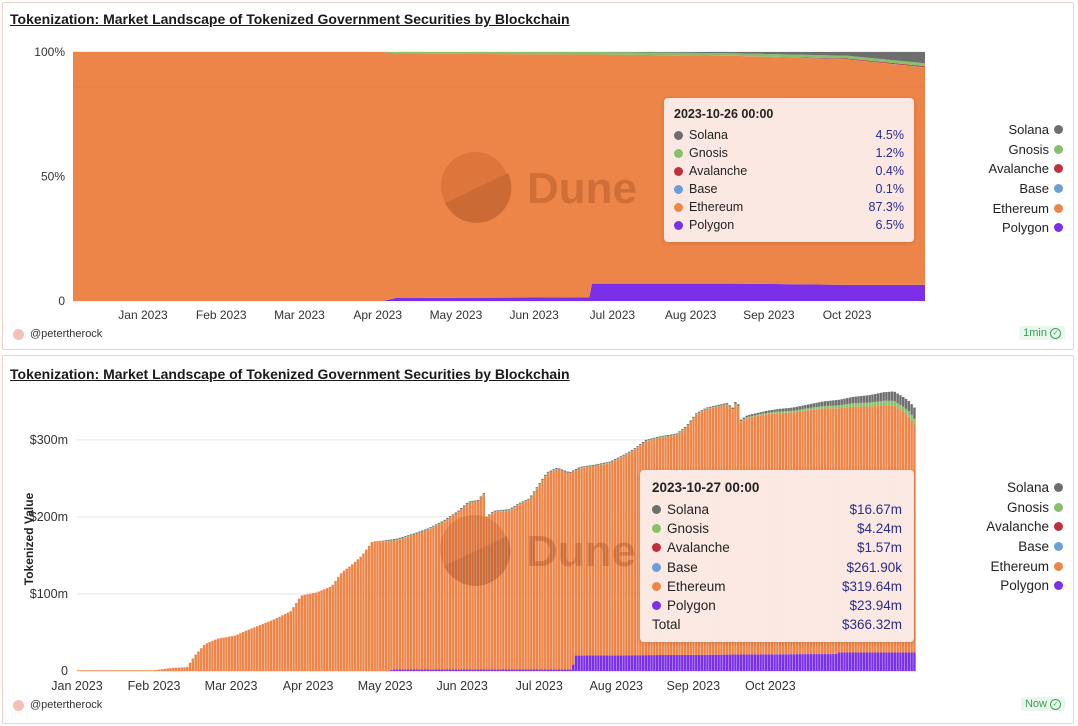  Describe the element at coordinates (499, 58) in the screenshot. I see `area-series-solana` at that location.